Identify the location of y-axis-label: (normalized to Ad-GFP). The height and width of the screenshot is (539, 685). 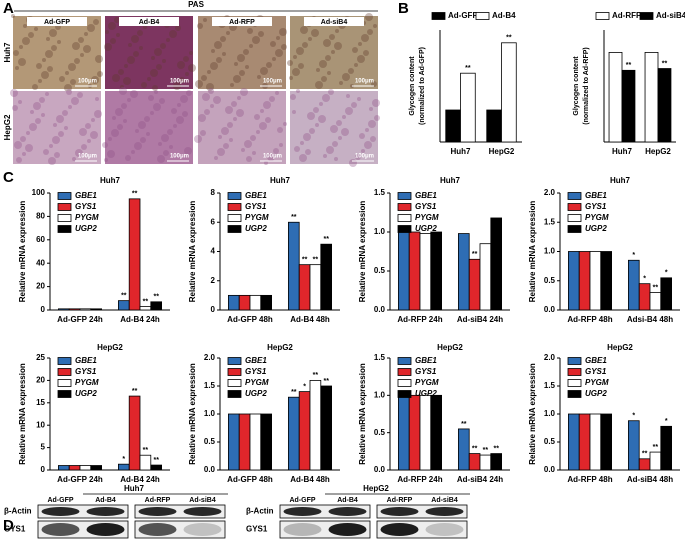
(422, 86).